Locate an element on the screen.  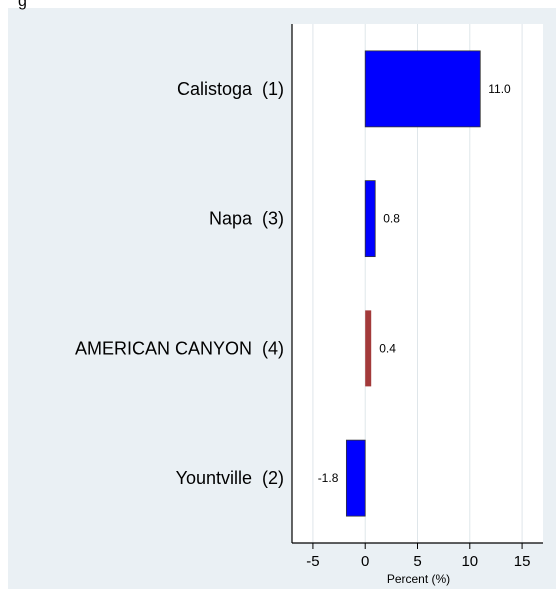
x-tick-label-0: -5 is located at coordinates (312, 561).